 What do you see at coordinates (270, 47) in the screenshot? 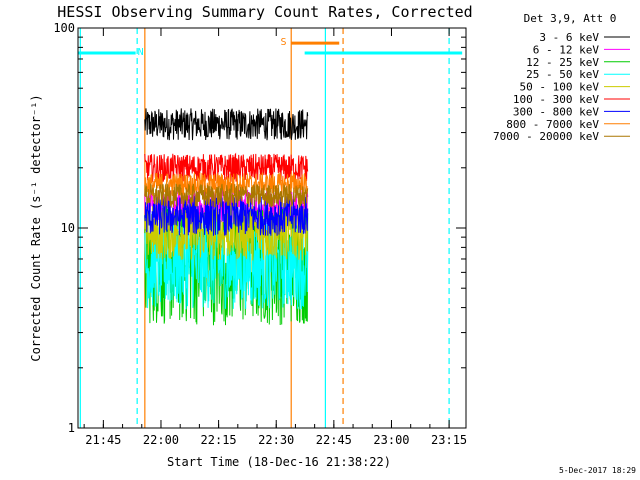
I see `flag-bars: NS` at bounding box center [270, 47].